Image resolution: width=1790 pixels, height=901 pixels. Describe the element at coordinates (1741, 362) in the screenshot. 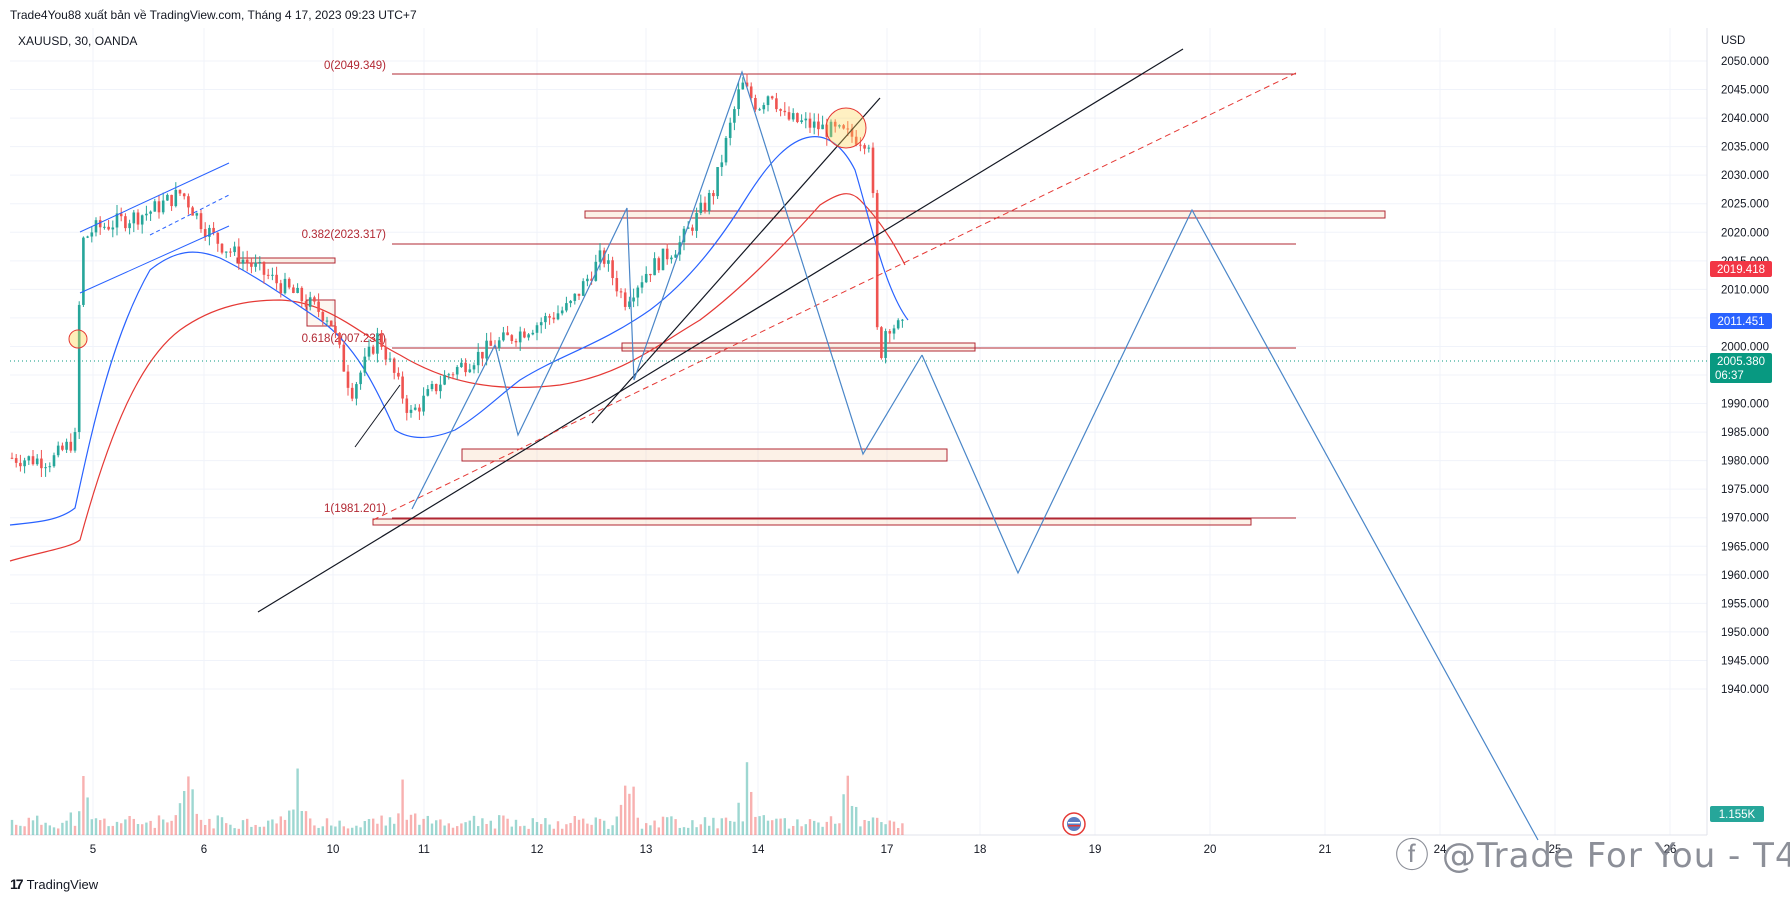

I see `price-tag-green-text: 2005.380` at that location.